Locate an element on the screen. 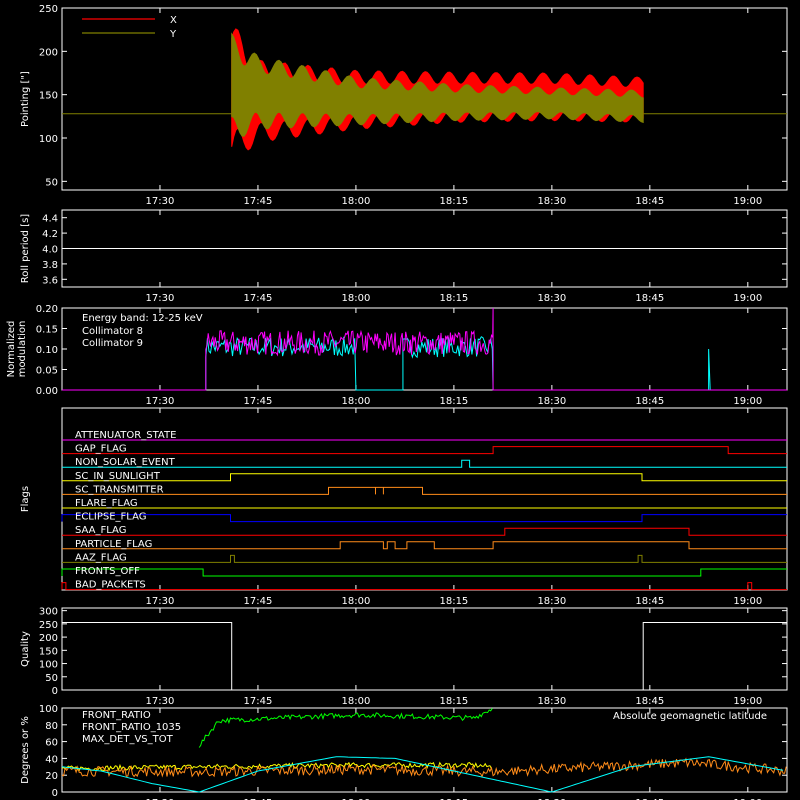  collimator-8-line is located at coordinates (424, 363).